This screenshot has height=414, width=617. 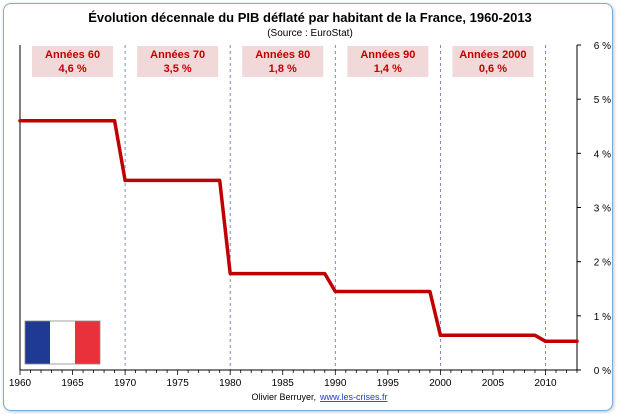 What do you see at coordinates (72, 383) in the screenshot?
I see `x-tick-label: 1965` at bounding box center [72, 383].